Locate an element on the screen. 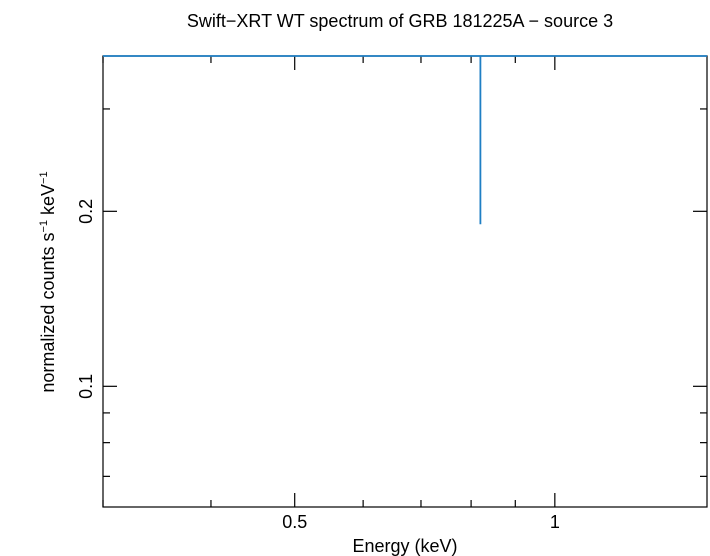  y-axis-label-sup1: −1 is located at coordinates (44, 226).